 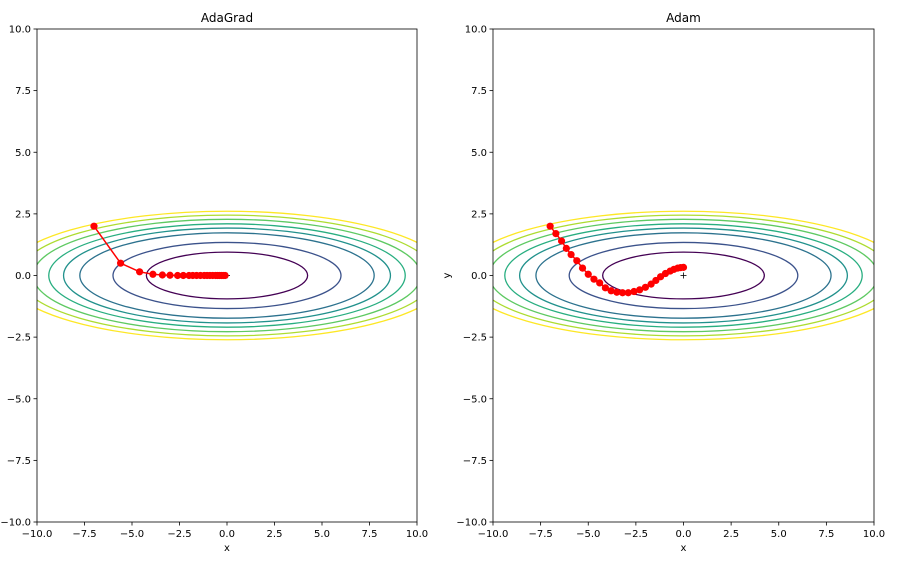 What do you see at coordinates (683, 18) in the screenshot?
I see `chart-title: Adam` at bounding box center [683, 18].